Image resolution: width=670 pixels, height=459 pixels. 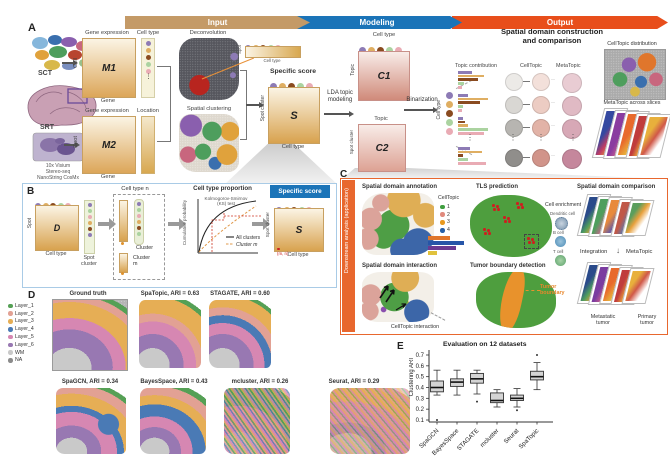 What do you see at coordinates (21, 329) in the screenshot?
I see `panelD-legend-item: Layer_4` at bounding box center [21, 329].